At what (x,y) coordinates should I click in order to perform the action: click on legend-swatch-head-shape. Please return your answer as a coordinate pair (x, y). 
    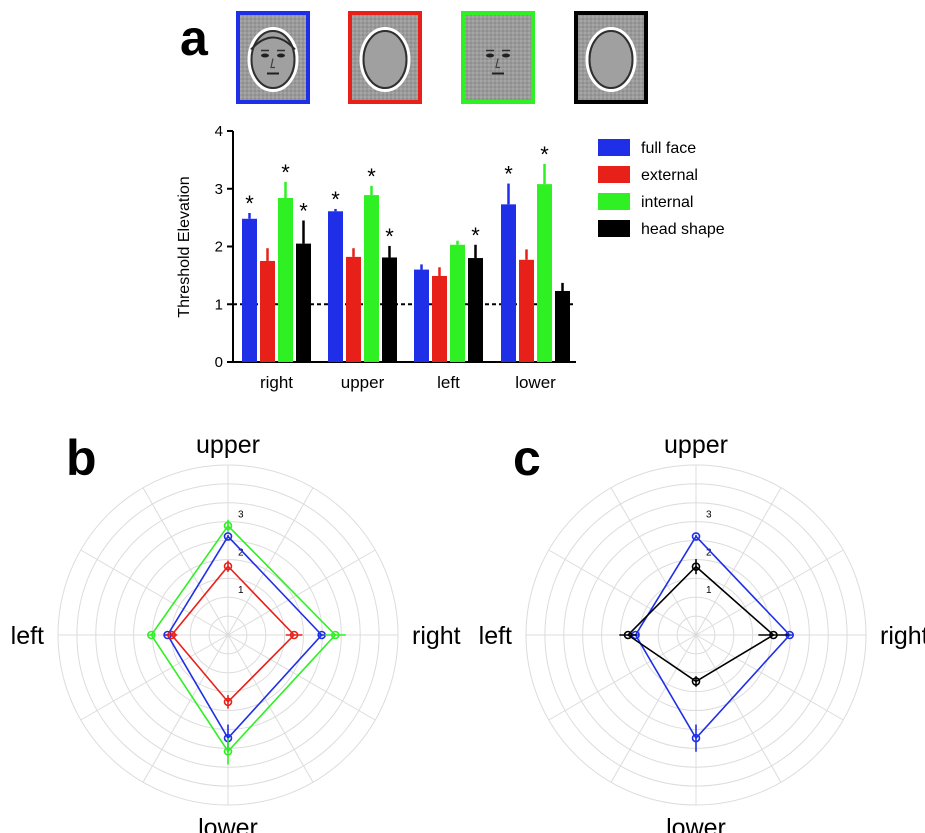
    Looking at the image, I should click on (614, 228).